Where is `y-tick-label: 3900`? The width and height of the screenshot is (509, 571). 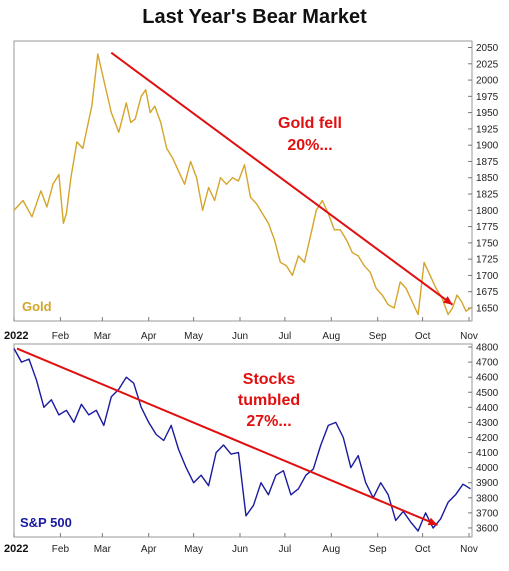 y-tick-label: 3900 is located at coordinates (487, 483).